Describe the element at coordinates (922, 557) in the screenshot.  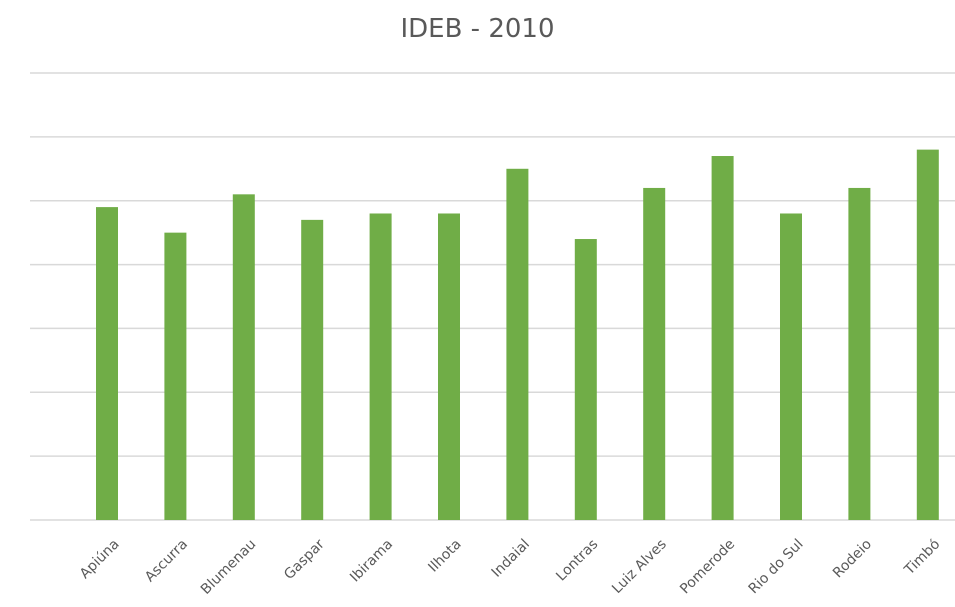
I see `x-tick-label: Timbó` at that location.